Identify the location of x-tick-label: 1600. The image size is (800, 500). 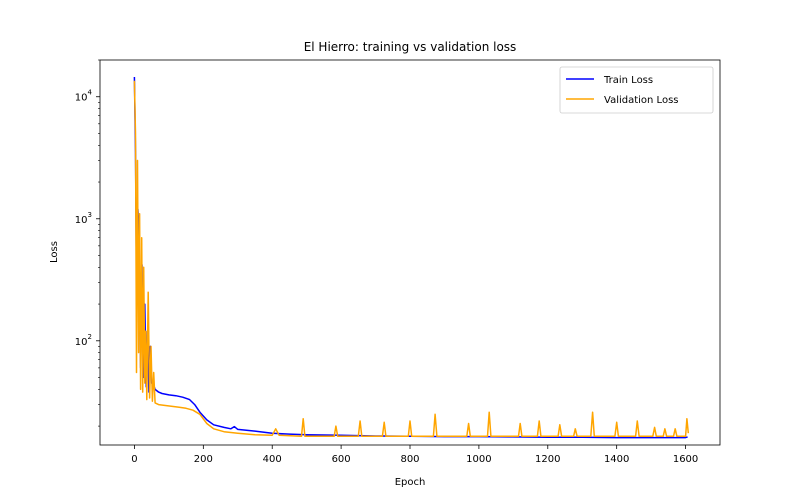
(685, 459).